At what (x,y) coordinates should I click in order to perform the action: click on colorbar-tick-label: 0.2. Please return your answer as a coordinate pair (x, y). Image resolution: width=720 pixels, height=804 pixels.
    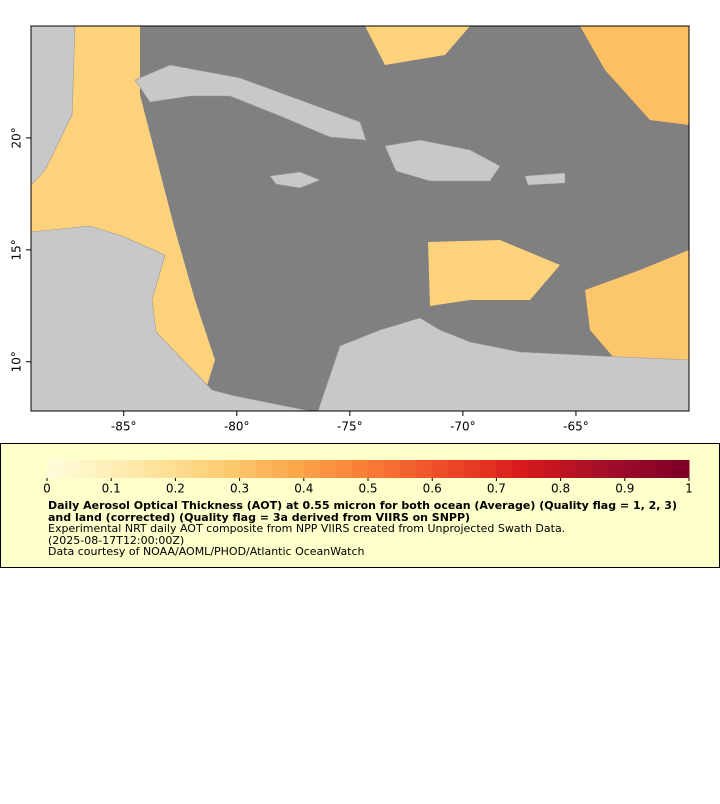
    Looking at the image, I should click on (175, 489).